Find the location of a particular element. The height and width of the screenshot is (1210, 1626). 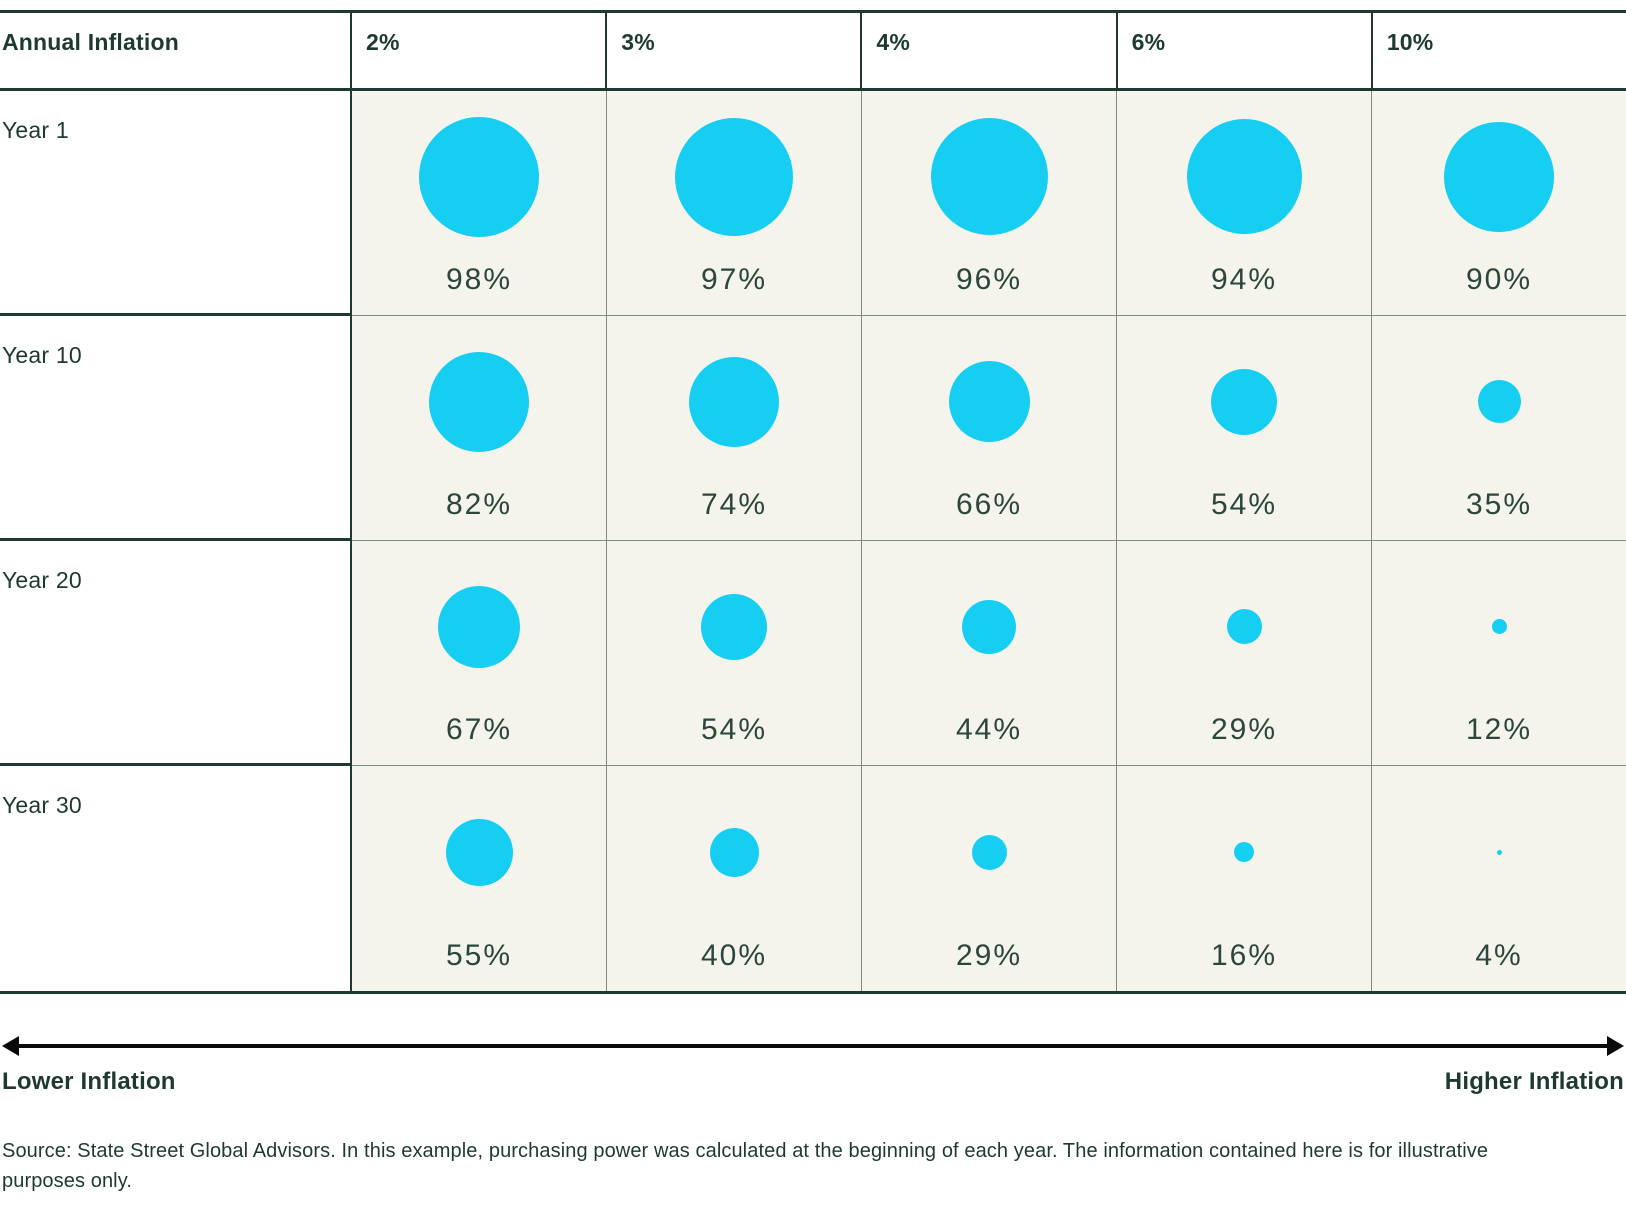

bubble-cell: 94% is located at coordinates (1243, 203).